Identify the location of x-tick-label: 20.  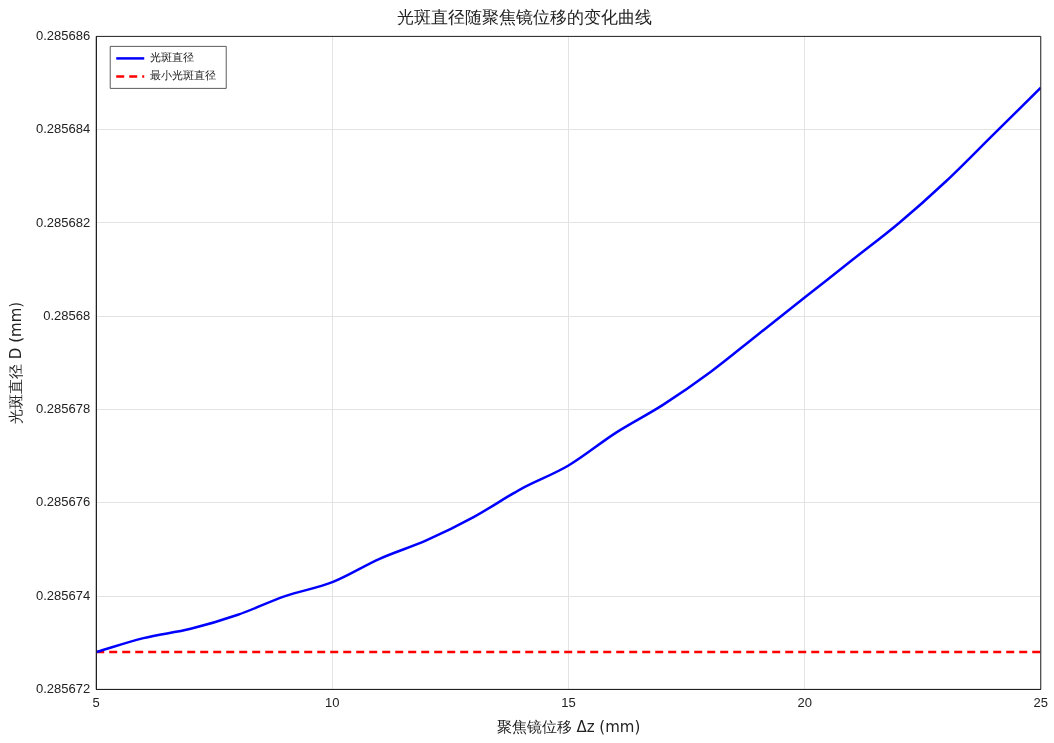
(804, 702).